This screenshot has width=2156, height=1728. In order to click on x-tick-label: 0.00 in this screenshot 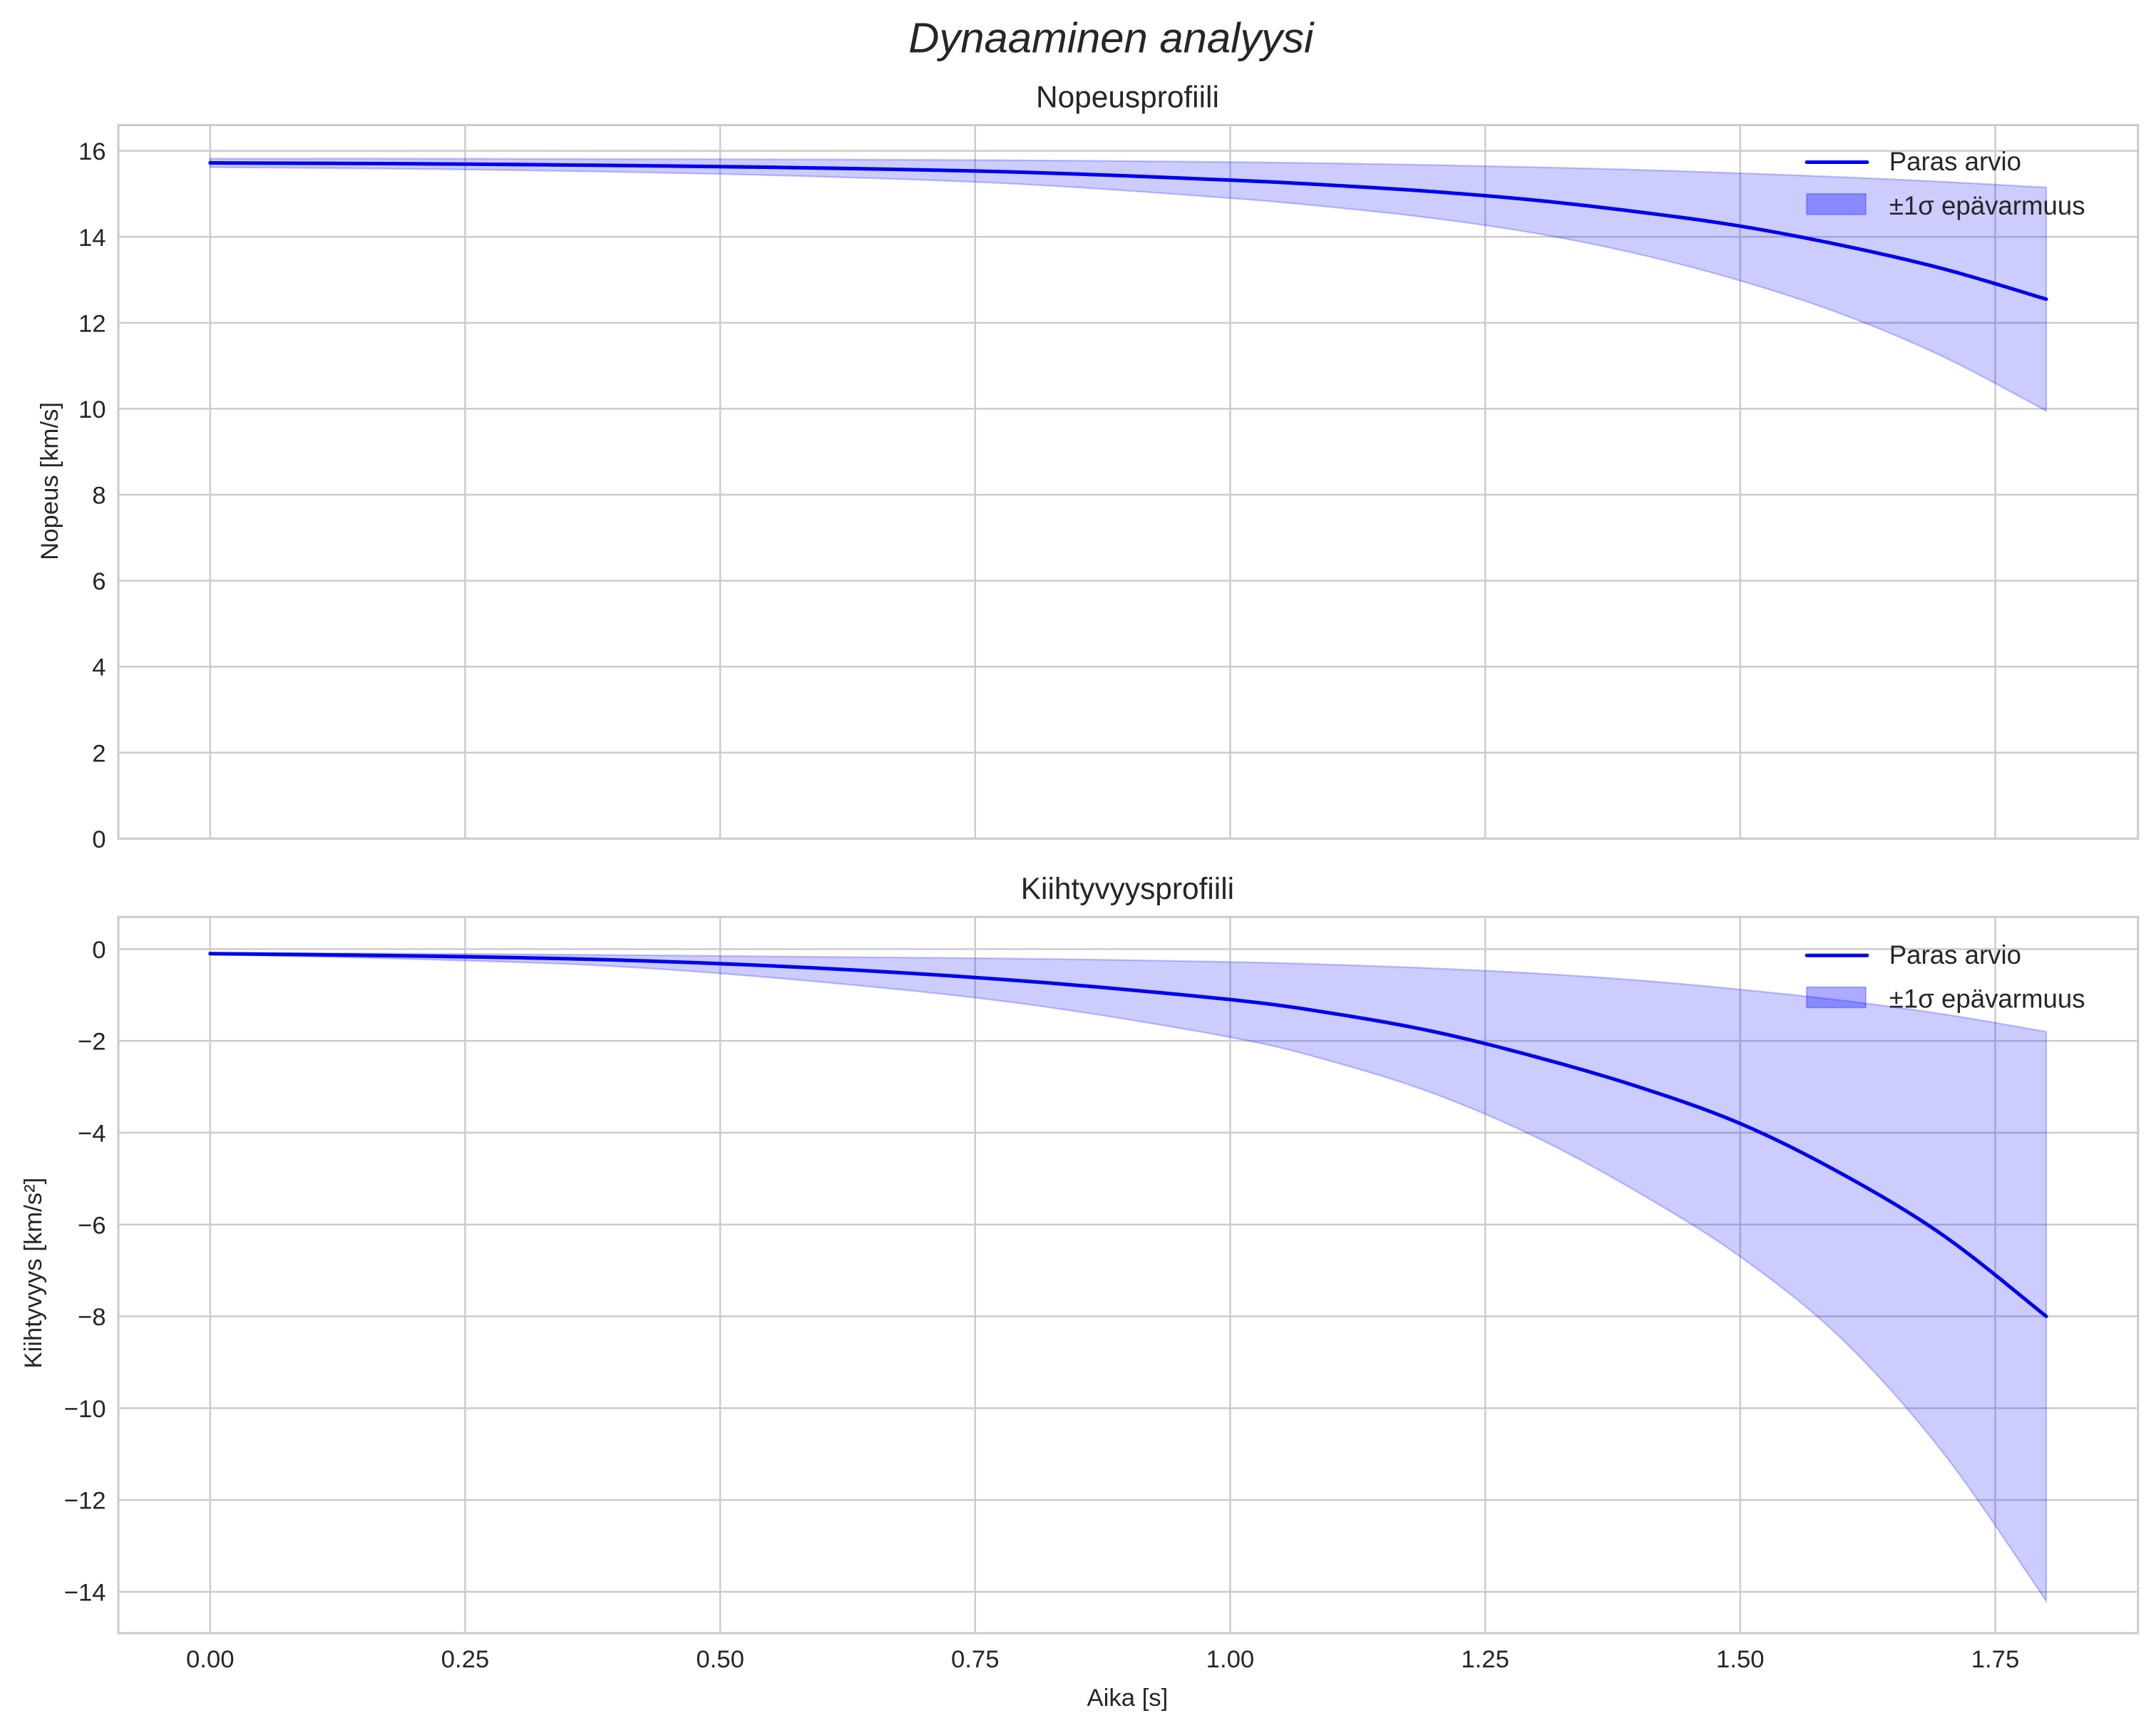, I will do `click(210, 1659)`.